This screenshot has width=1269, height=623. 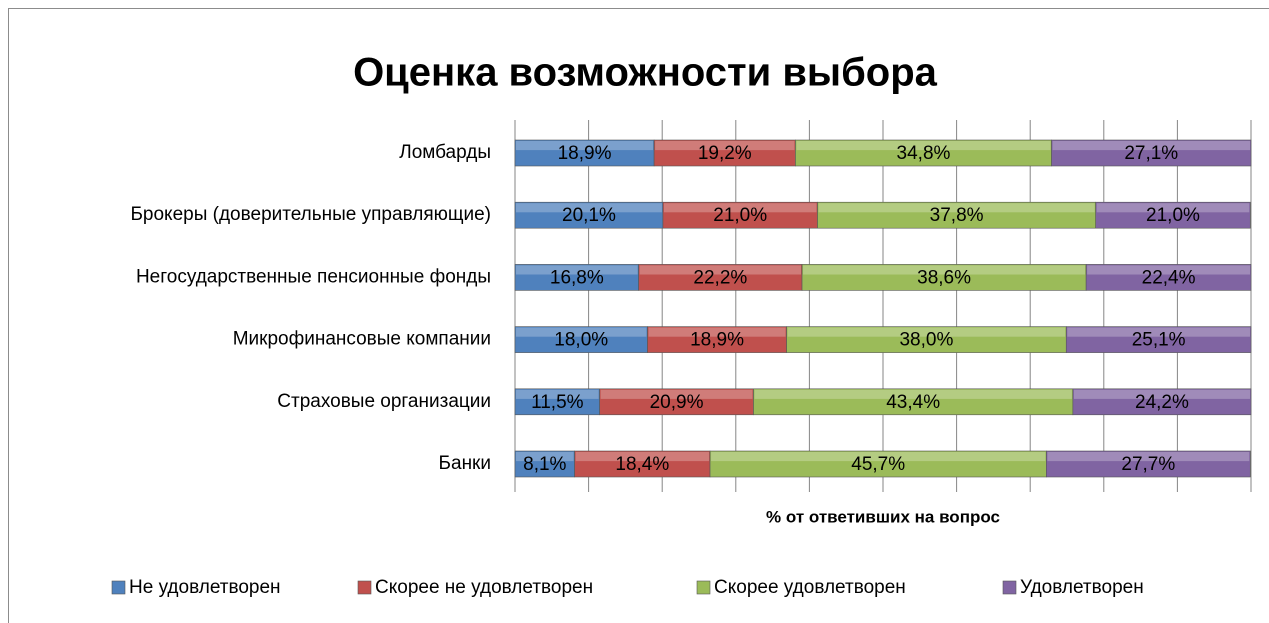 What do you see at coordinates (883, 516) in the screenshot?
I see `x-axis-label: % от ответивших на вопрос` at bounding box center [883, 516].